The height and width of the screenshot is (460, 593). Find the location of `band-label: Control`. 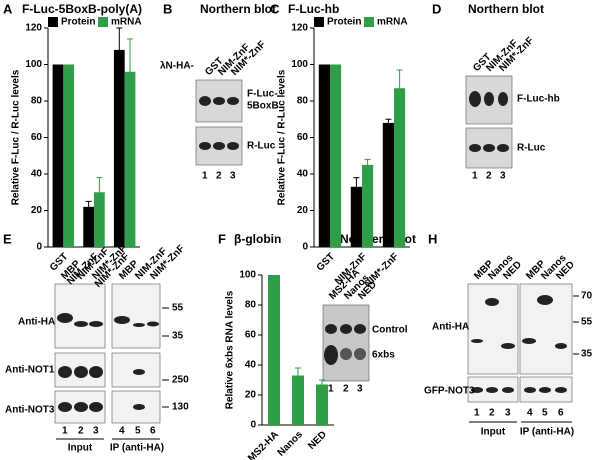

band-label: Control is located at coordinates (390, 330).